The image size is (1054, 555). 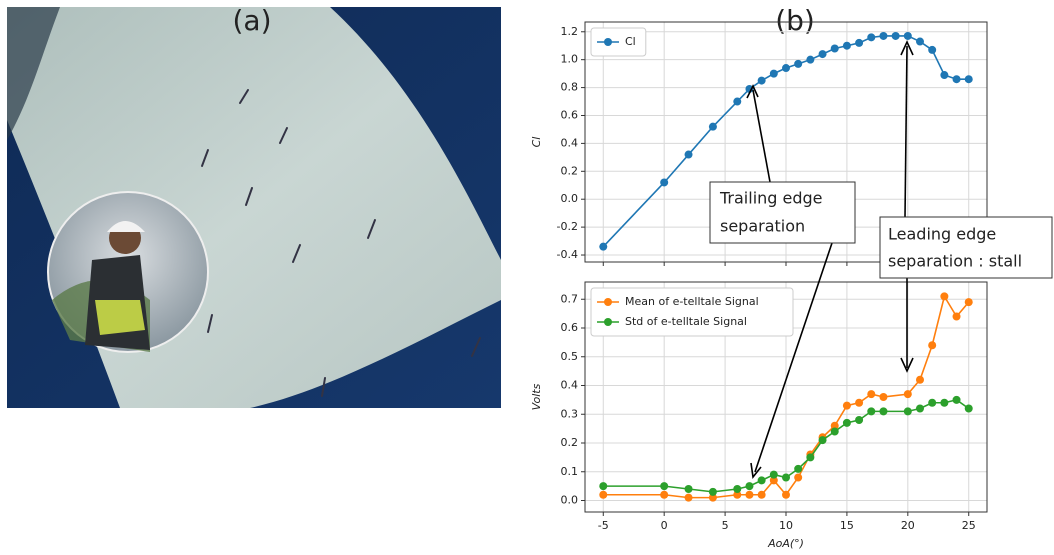 What do you see at coordinates (536, 396) in the screenshot?
I see `y-axis-label: Volts` at bounding box center [536, 396].